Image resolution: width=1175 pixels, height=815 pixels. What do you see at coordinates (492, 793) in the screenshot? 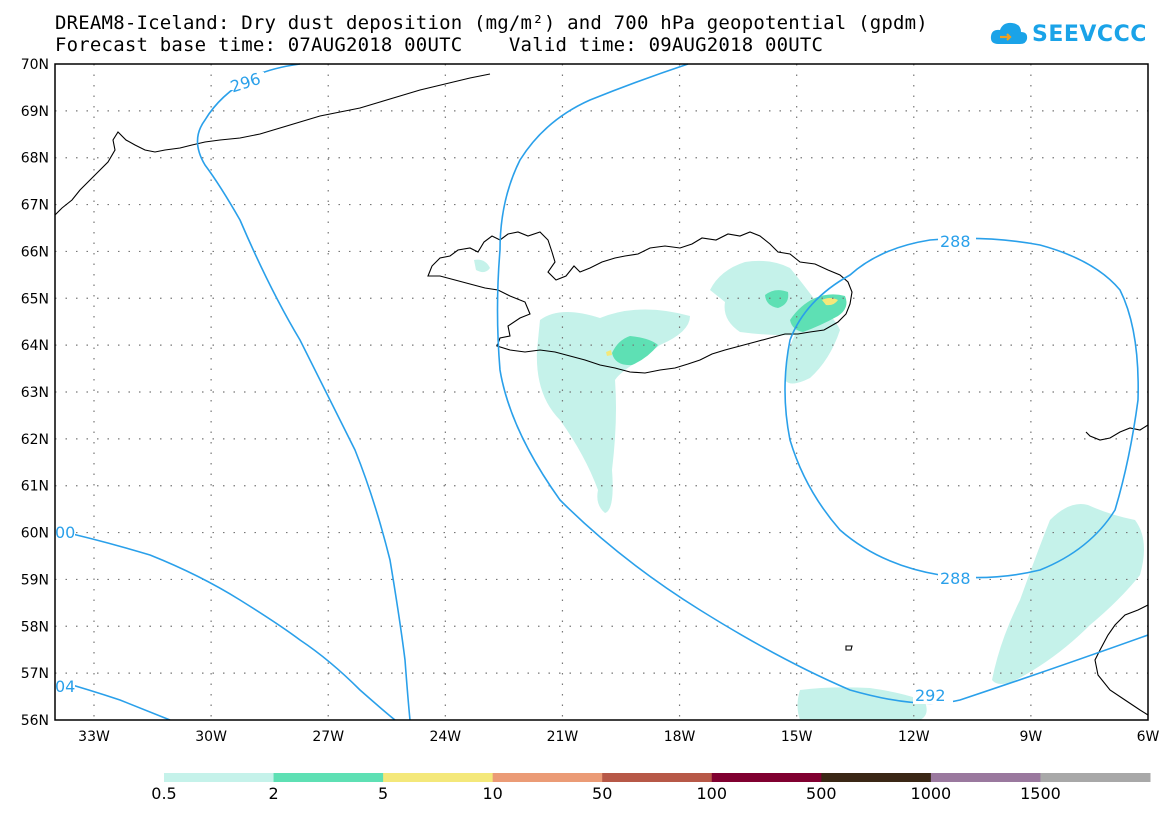
I see `colorbar-label: 10` at bounding box center [492, 793].